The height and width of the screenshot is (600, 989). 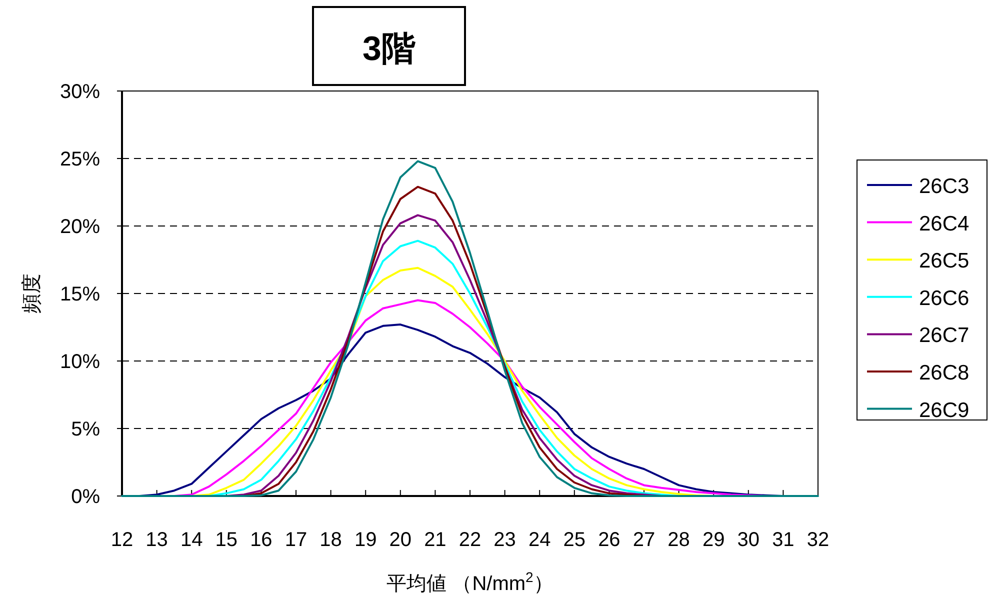 What do you see at coordinates (365, 540) in the screenshot?
I see `x-tick-label: 19` at bounding box center [365, 540].